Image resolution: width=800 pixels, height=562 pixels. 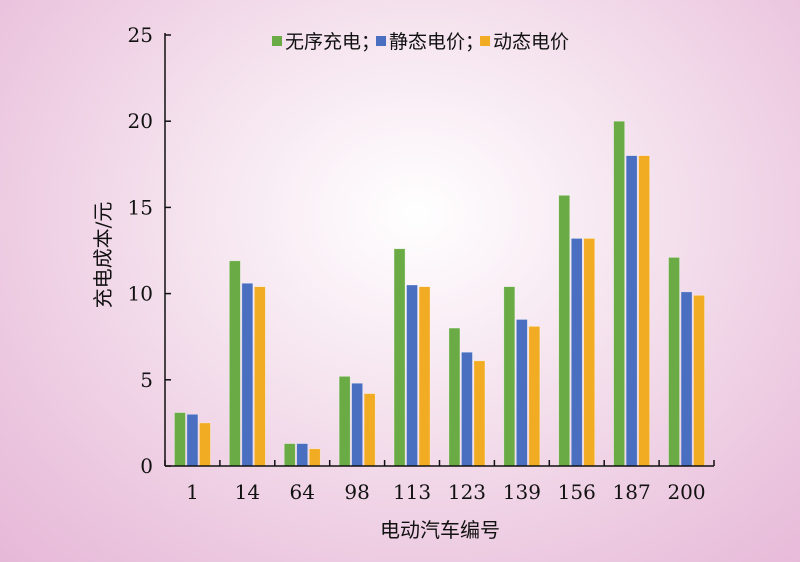 What do you see at coordinates (440, 530) in the screenshot?
I see `x-axis-label: 电动汽车编号` at bounding box center [440, 530].